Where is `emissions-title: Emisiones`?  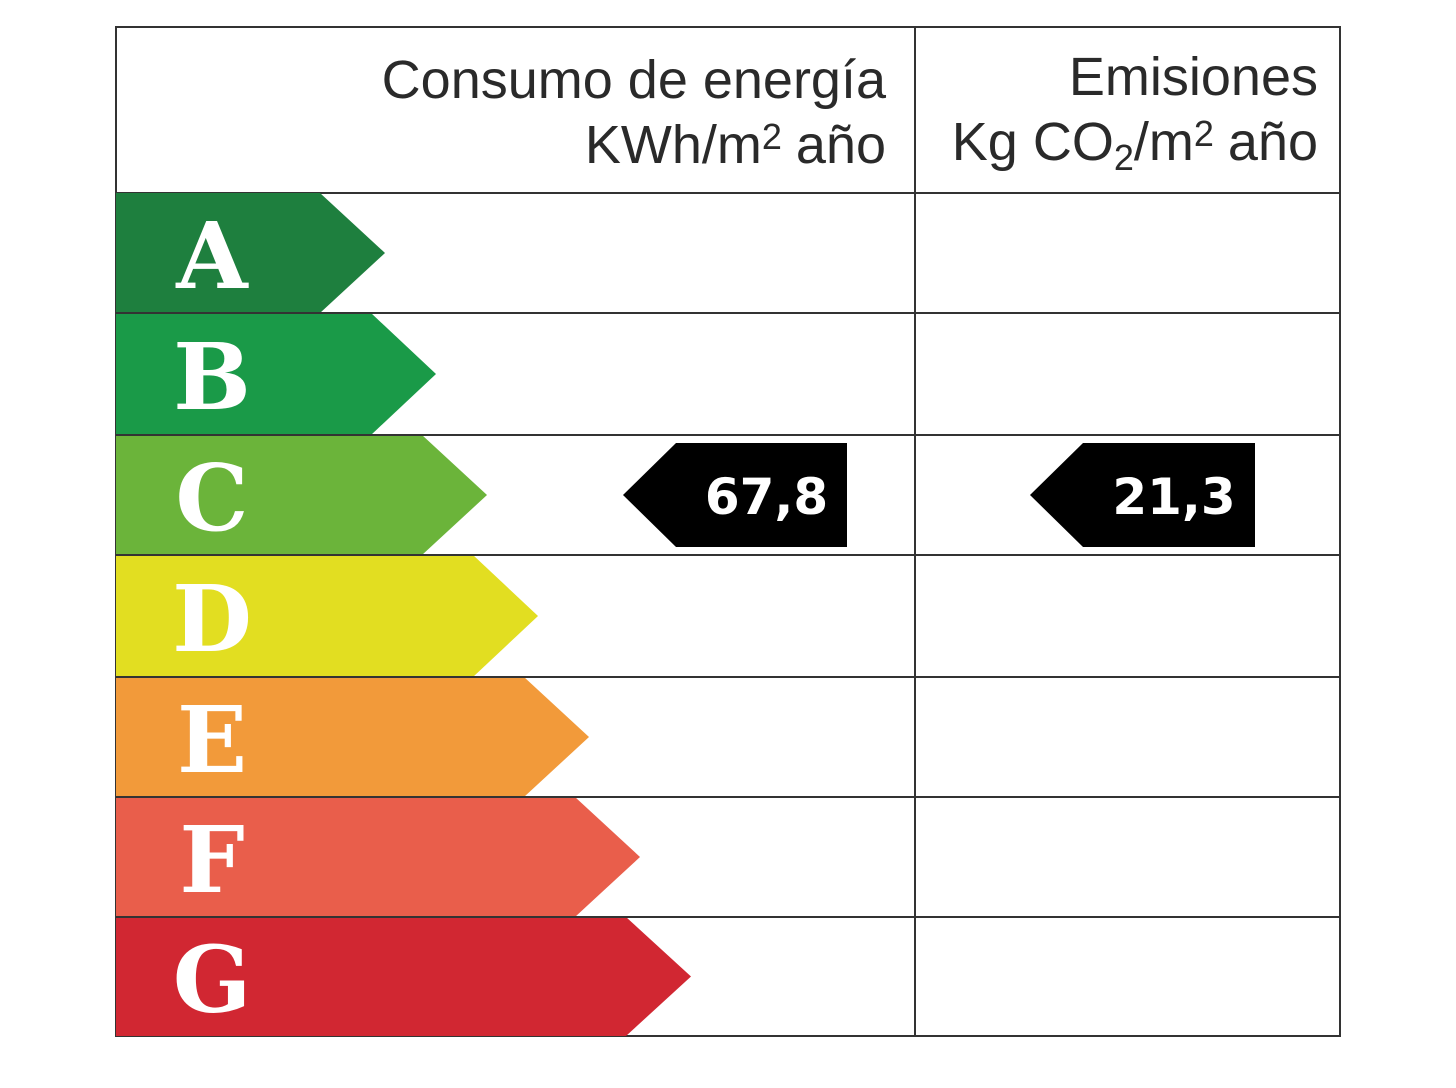 emissions-title: Emisiones is located at coordinates (1193, 77).